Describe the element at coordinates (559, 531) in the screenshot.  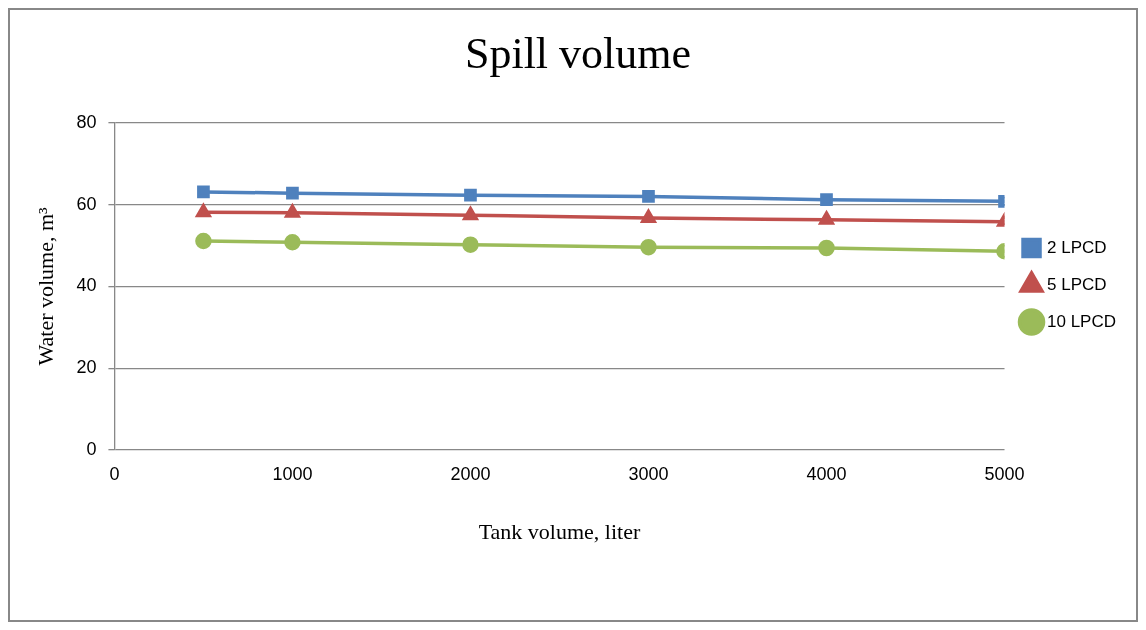
I see `x-axis-title: Tank volume, liter` at that location.